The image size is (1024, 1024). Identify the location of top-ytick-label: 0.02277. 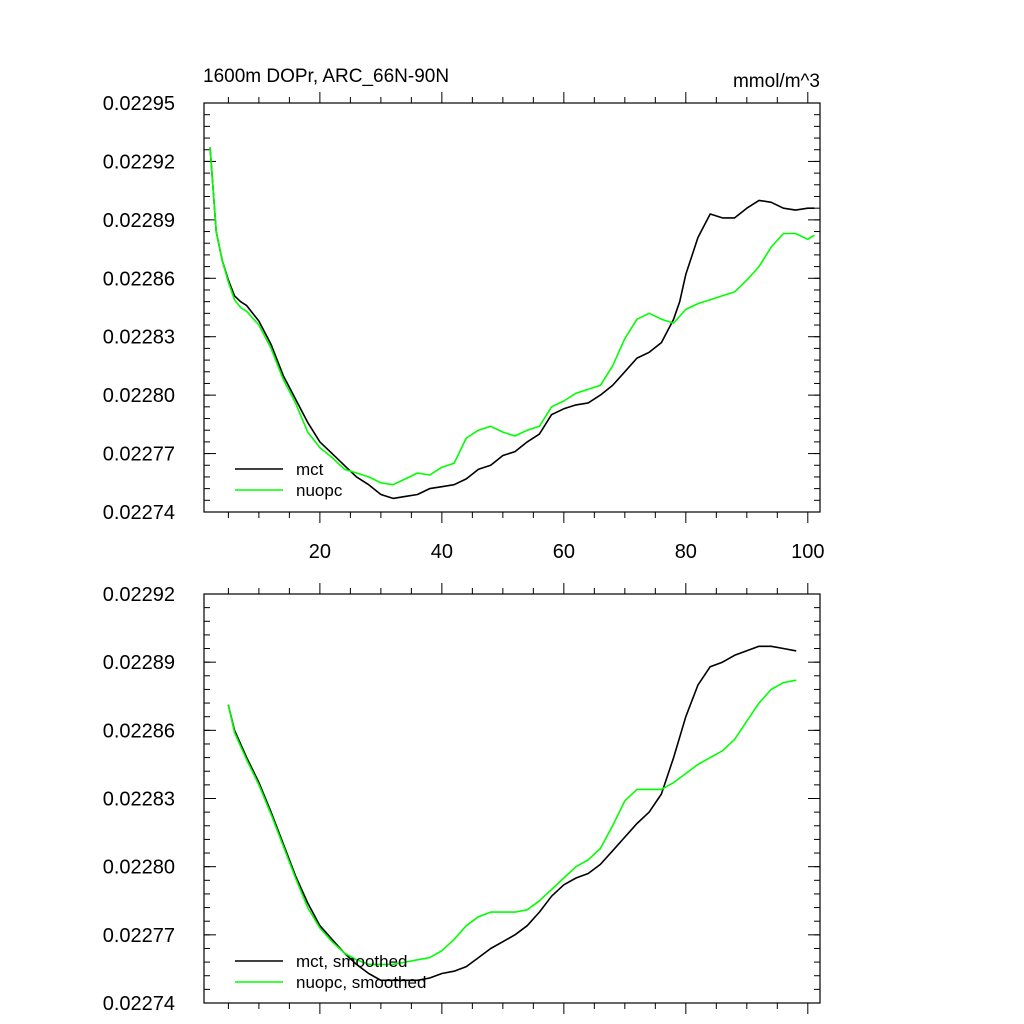
(139, 455).